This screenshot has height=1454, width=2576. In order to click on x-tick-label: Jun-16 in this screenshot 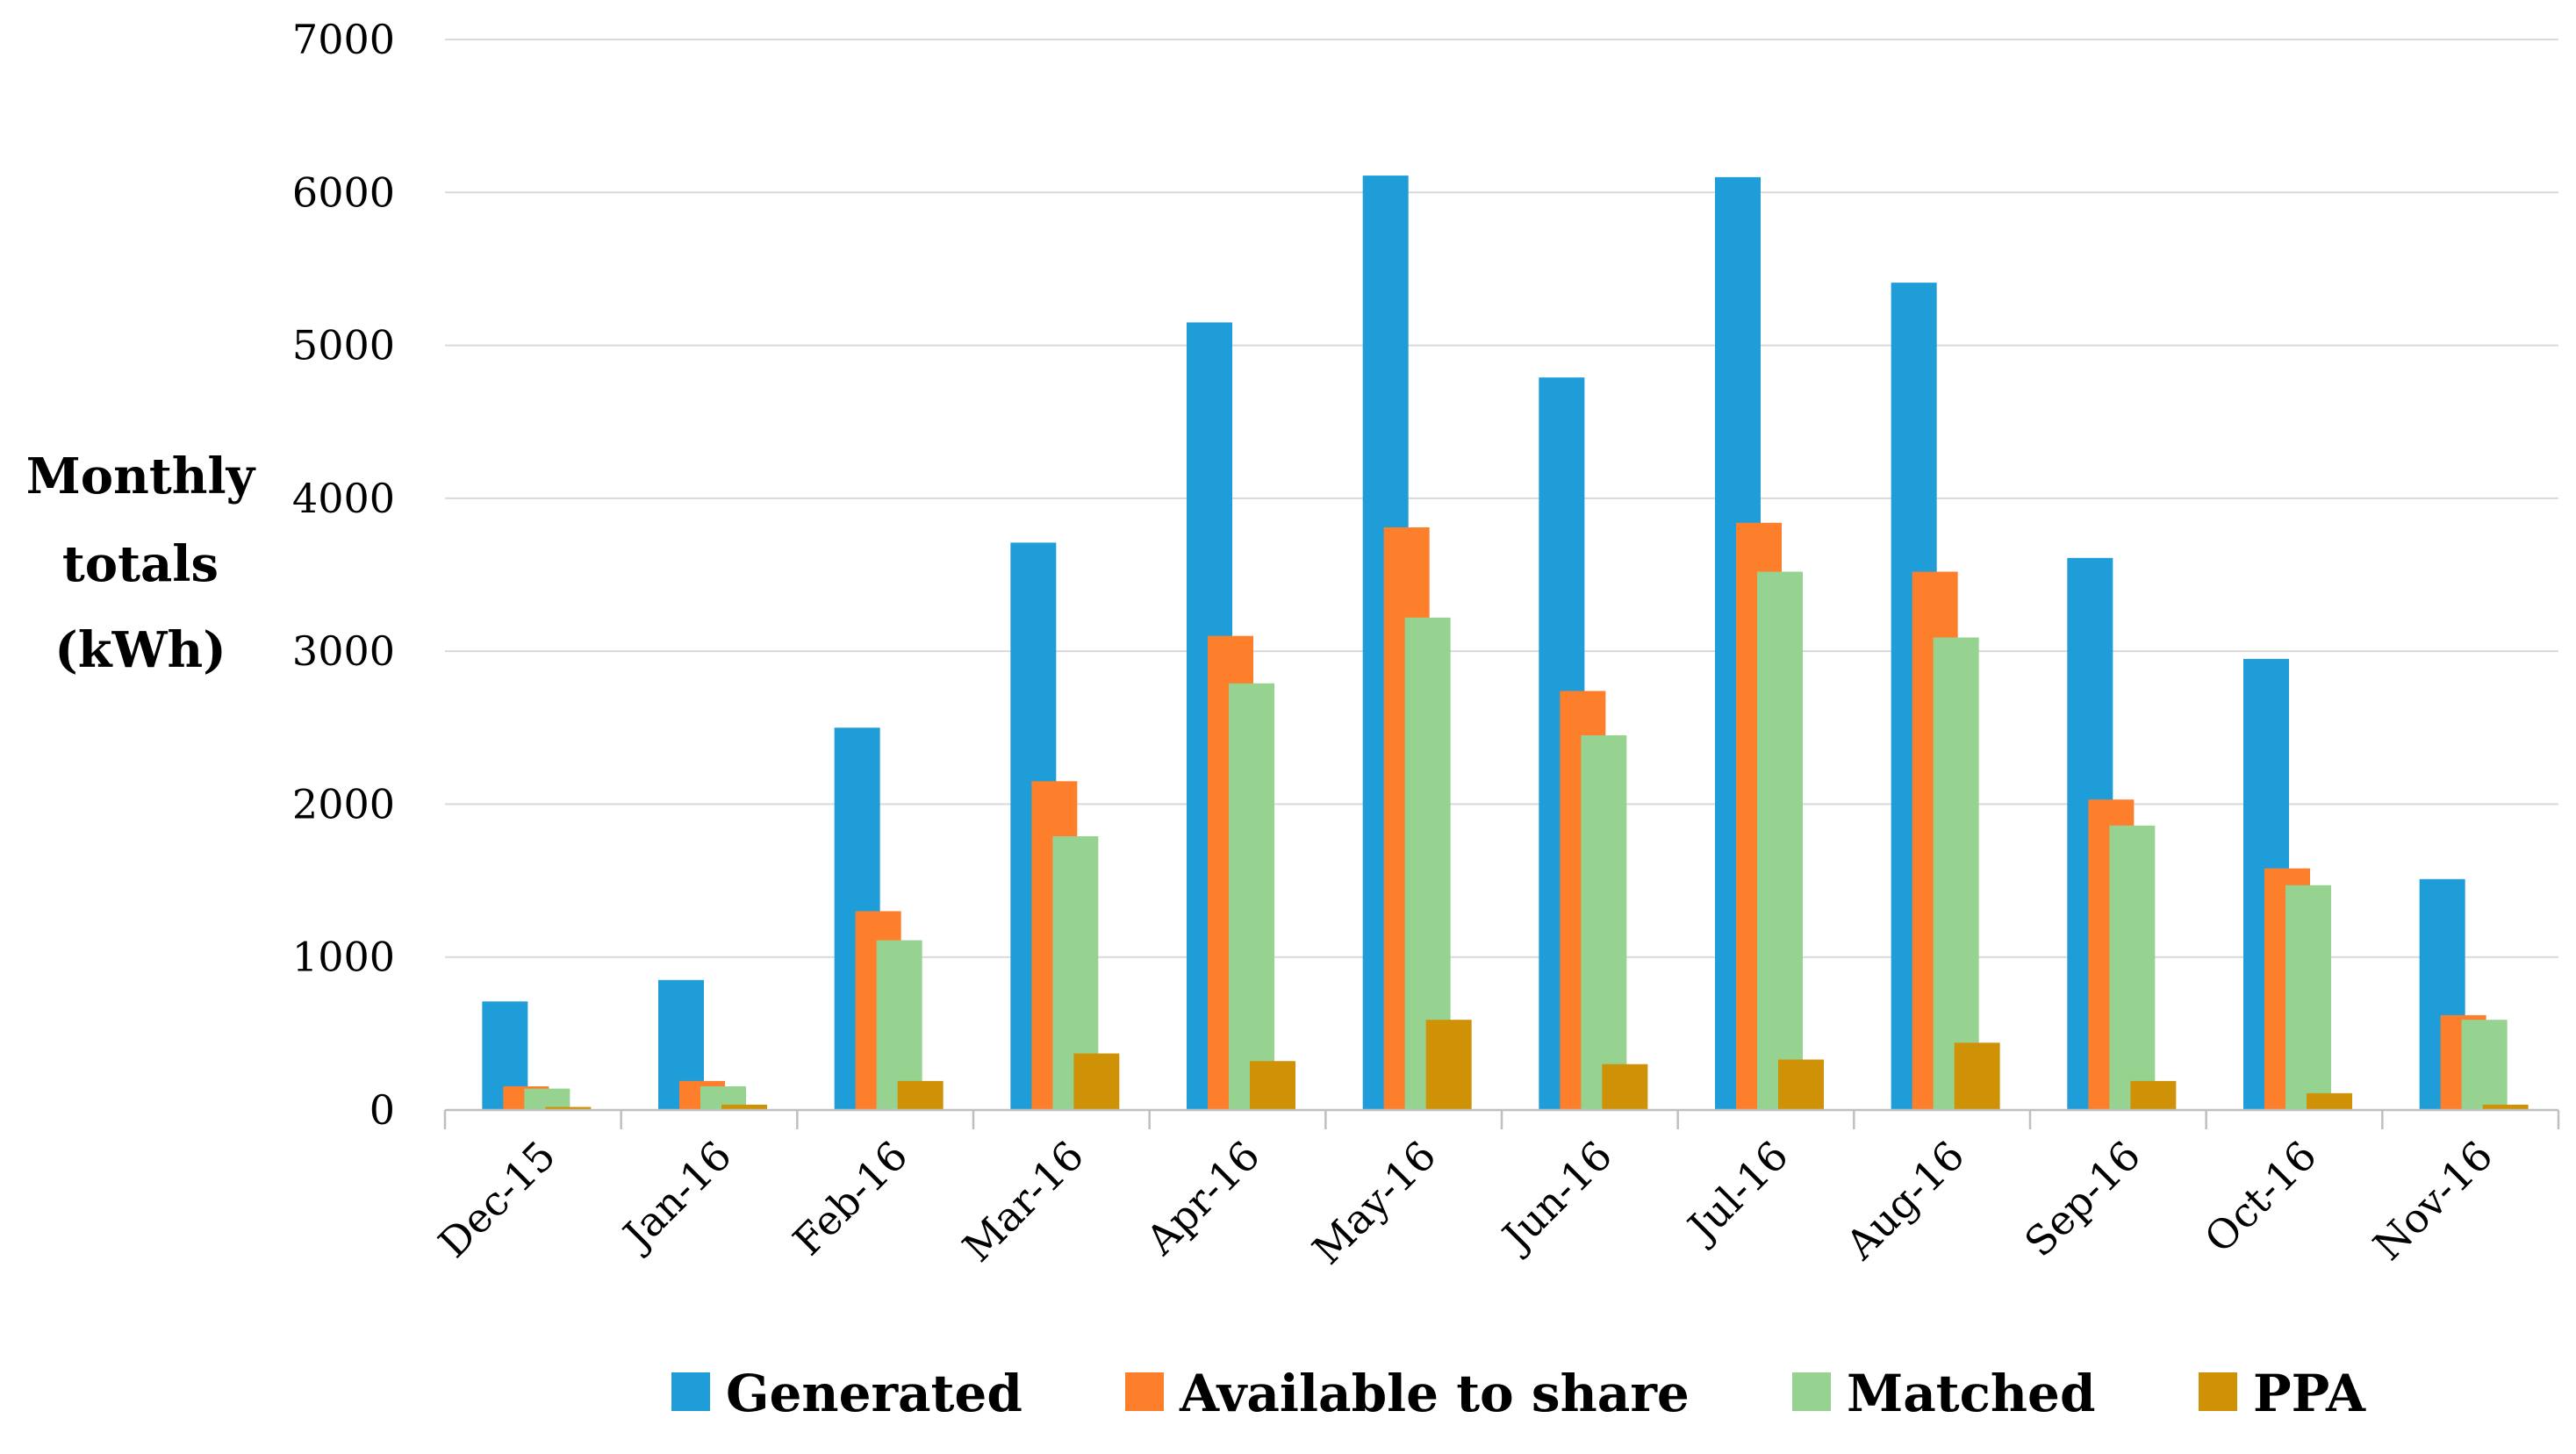, I will do `click(1556, 1197)`.